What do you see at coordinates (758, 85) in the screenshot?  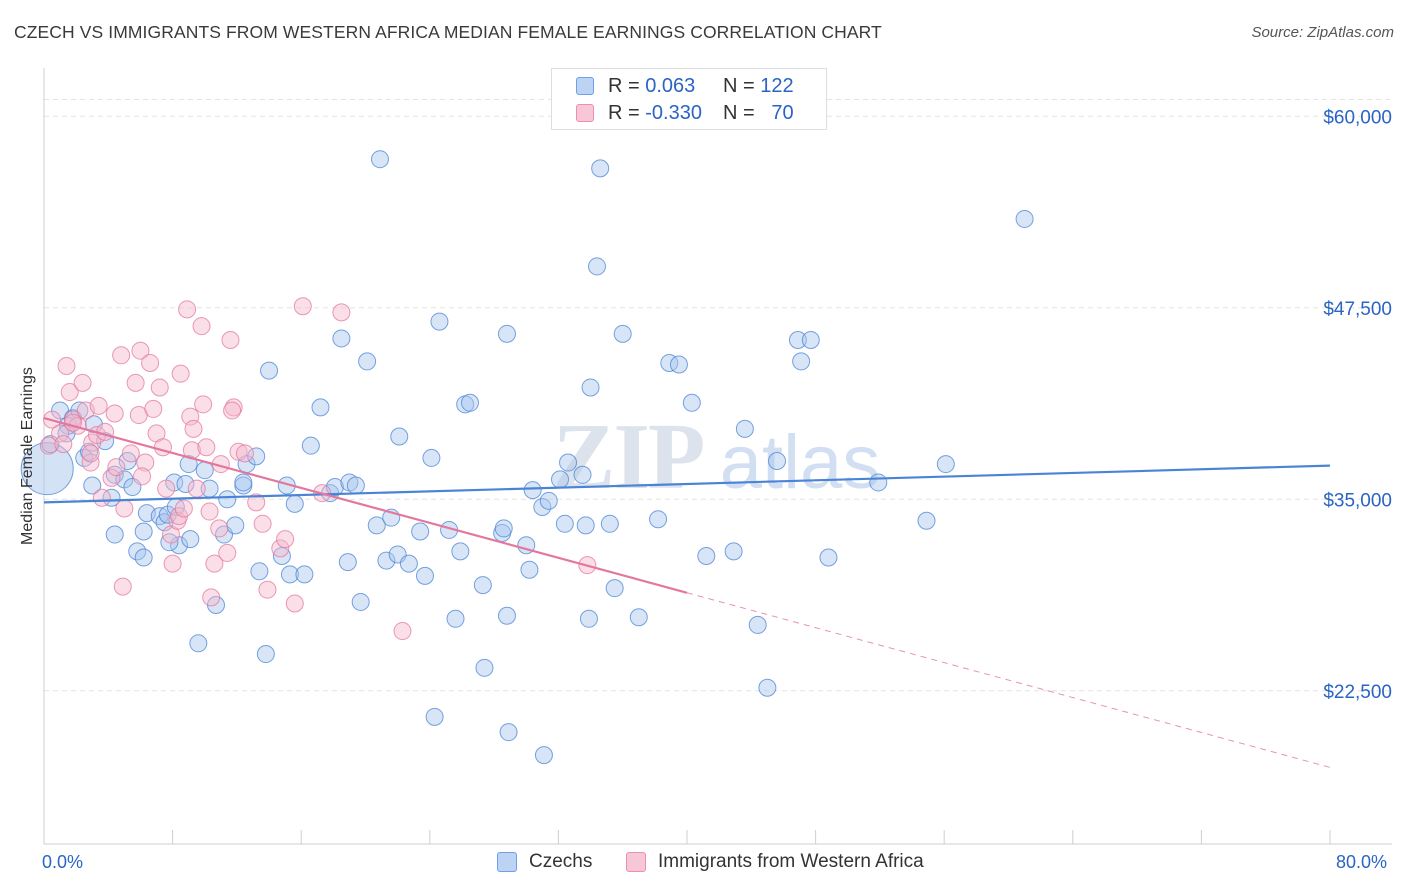 I see `legend-n-czechs: N = 122` at bounding box center [758, 85].